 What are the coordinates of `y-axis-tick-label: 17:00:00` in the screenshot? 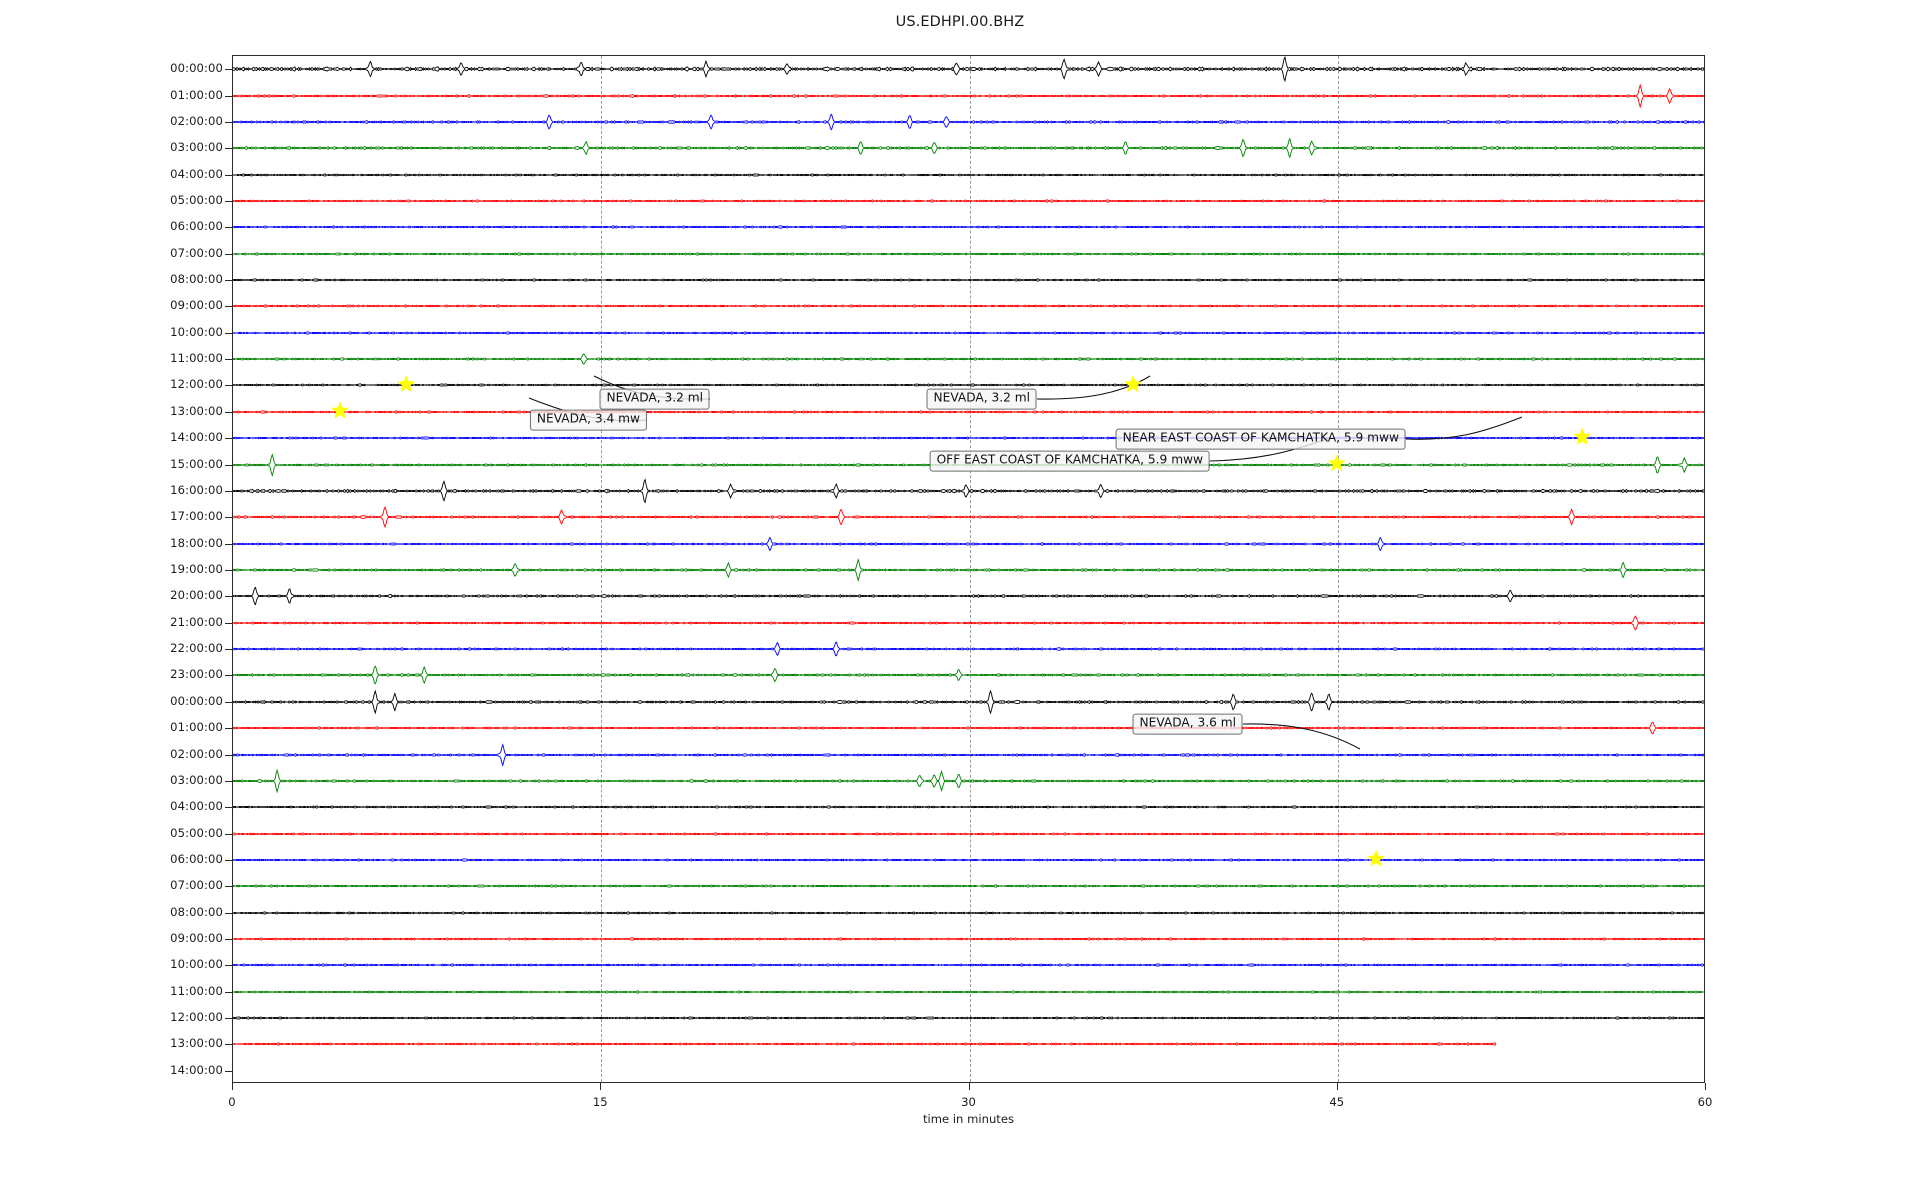 It's located at (196, 516).